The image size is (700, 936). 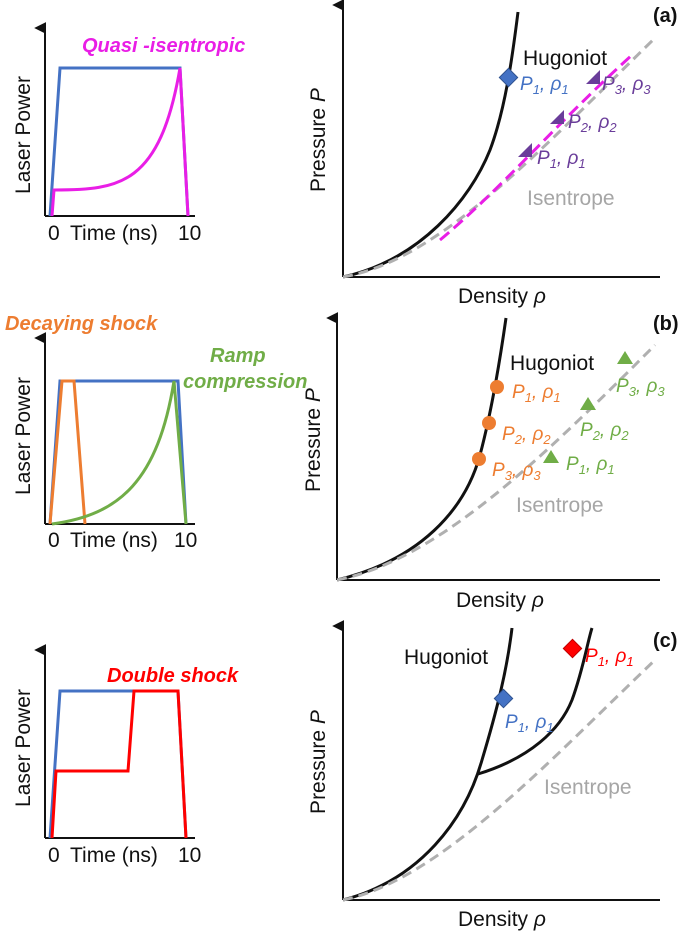 What do you see at coordinates (529, 723) in the screenshot?
I see `pv-c-blue-label: P1, ρ1` at bounding box center [529, 723].